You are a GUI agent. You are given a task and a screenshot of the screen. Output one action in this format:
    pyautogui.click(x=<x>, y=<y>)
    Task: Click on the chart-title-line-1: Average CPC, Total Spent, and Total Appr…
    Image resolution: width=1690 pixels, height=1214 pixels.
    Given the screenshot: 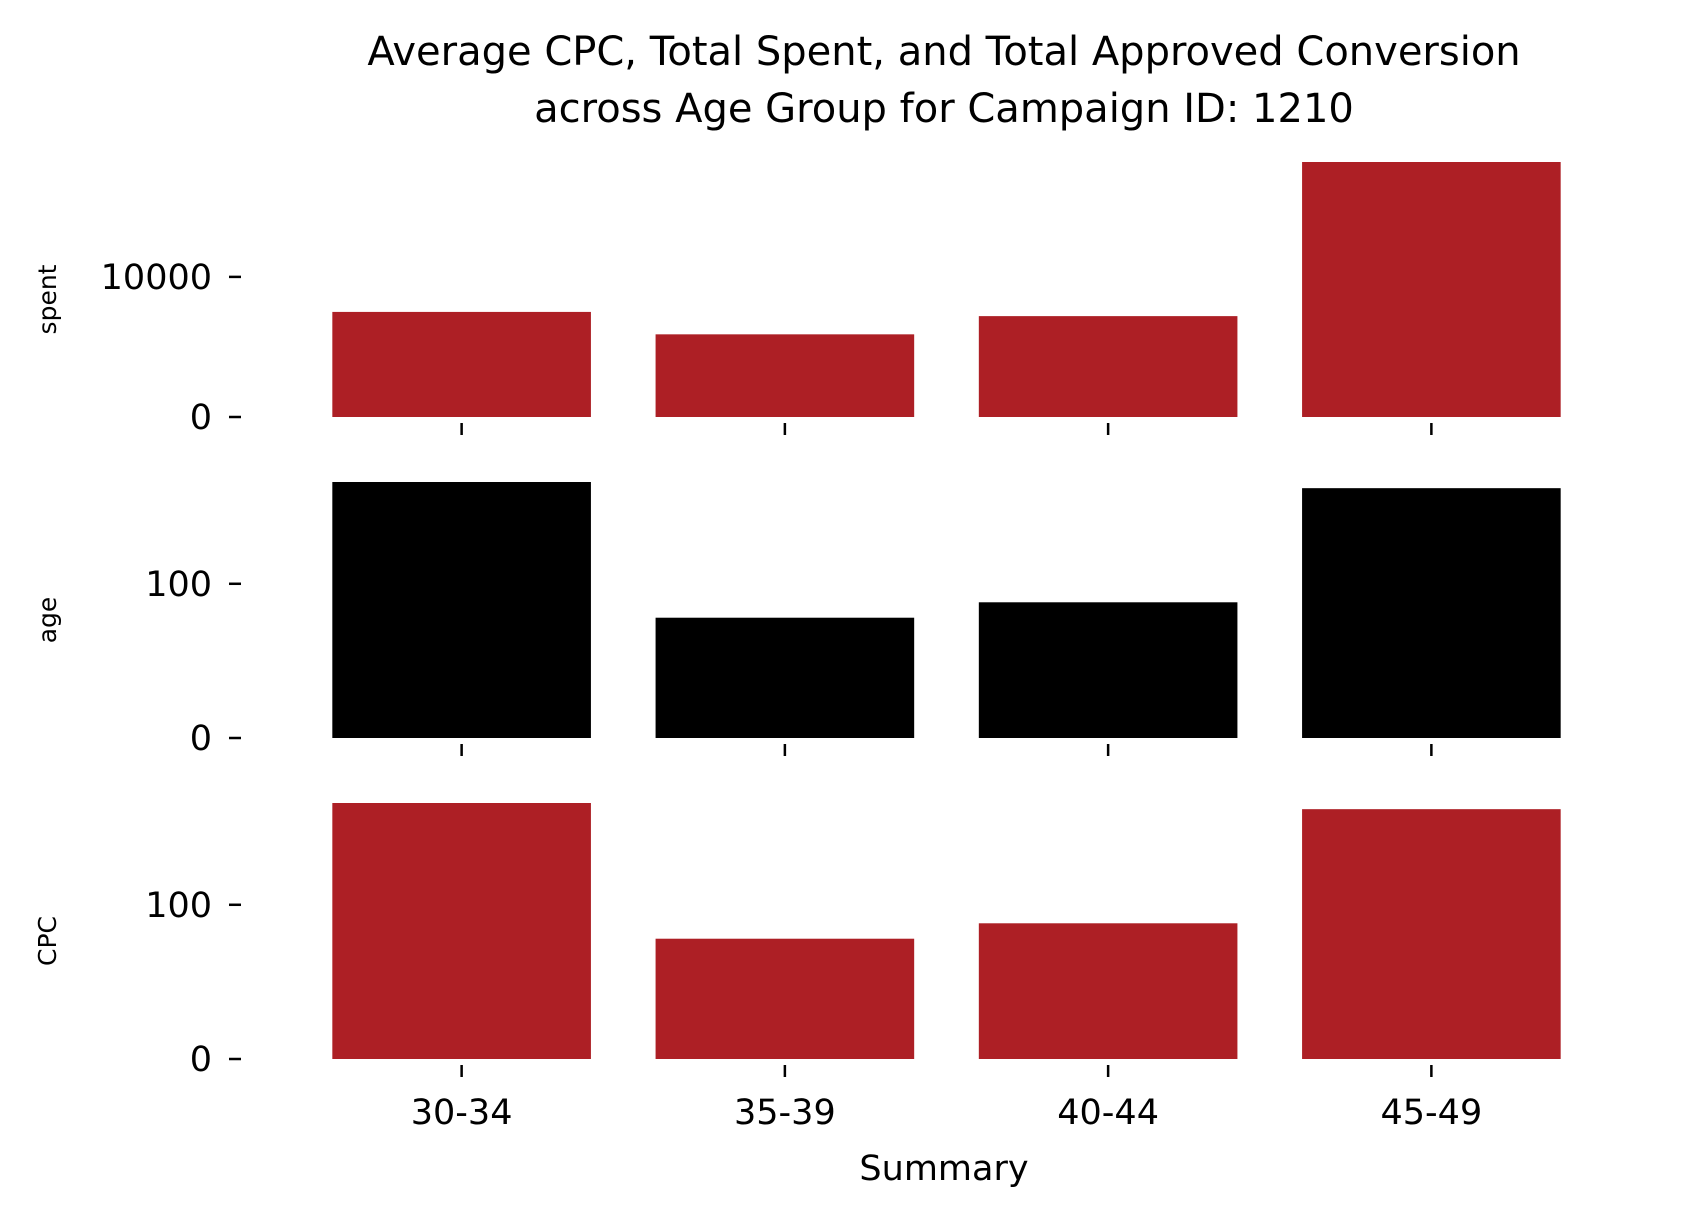 What is the action you would take?
    pyautogui.click(x=943, y=52)
    